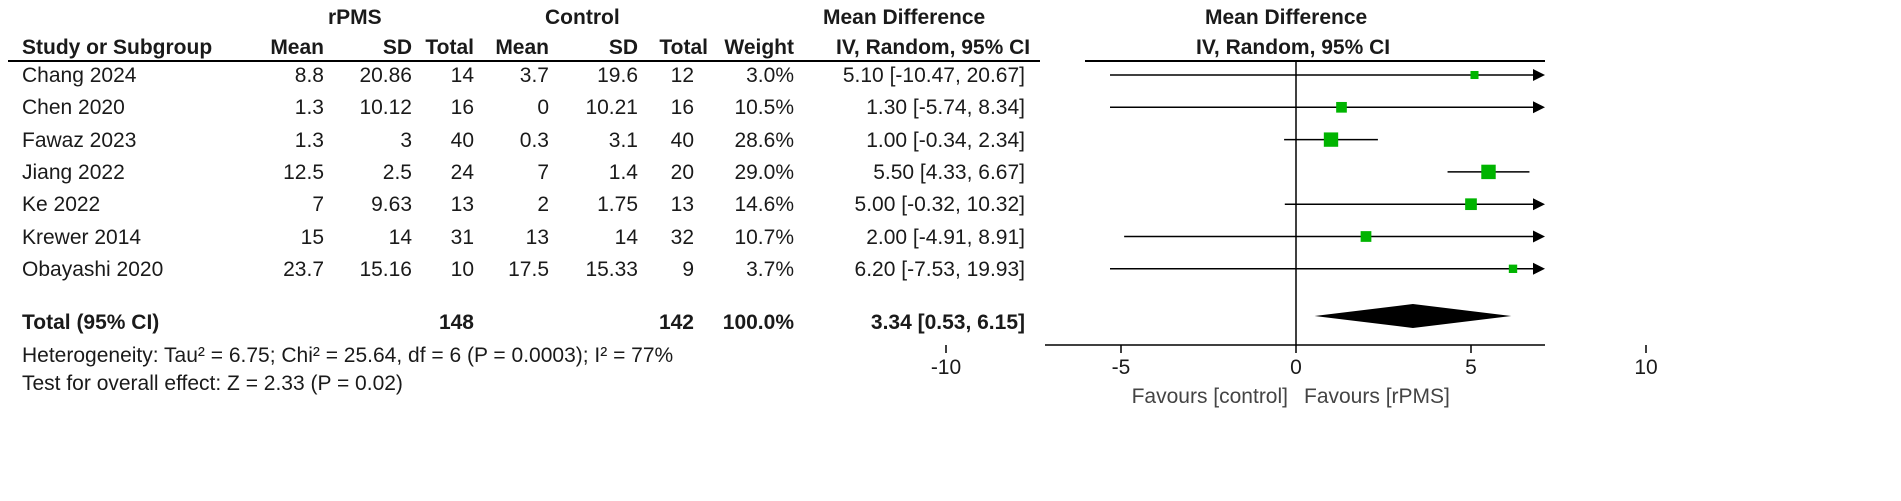 This screenshot has height=501, width=1901. Describe the element at coordinates (939, 205) in the screenshot. I see `study-md-ci: 5.00 [-0.32, 10.32]` at that location.